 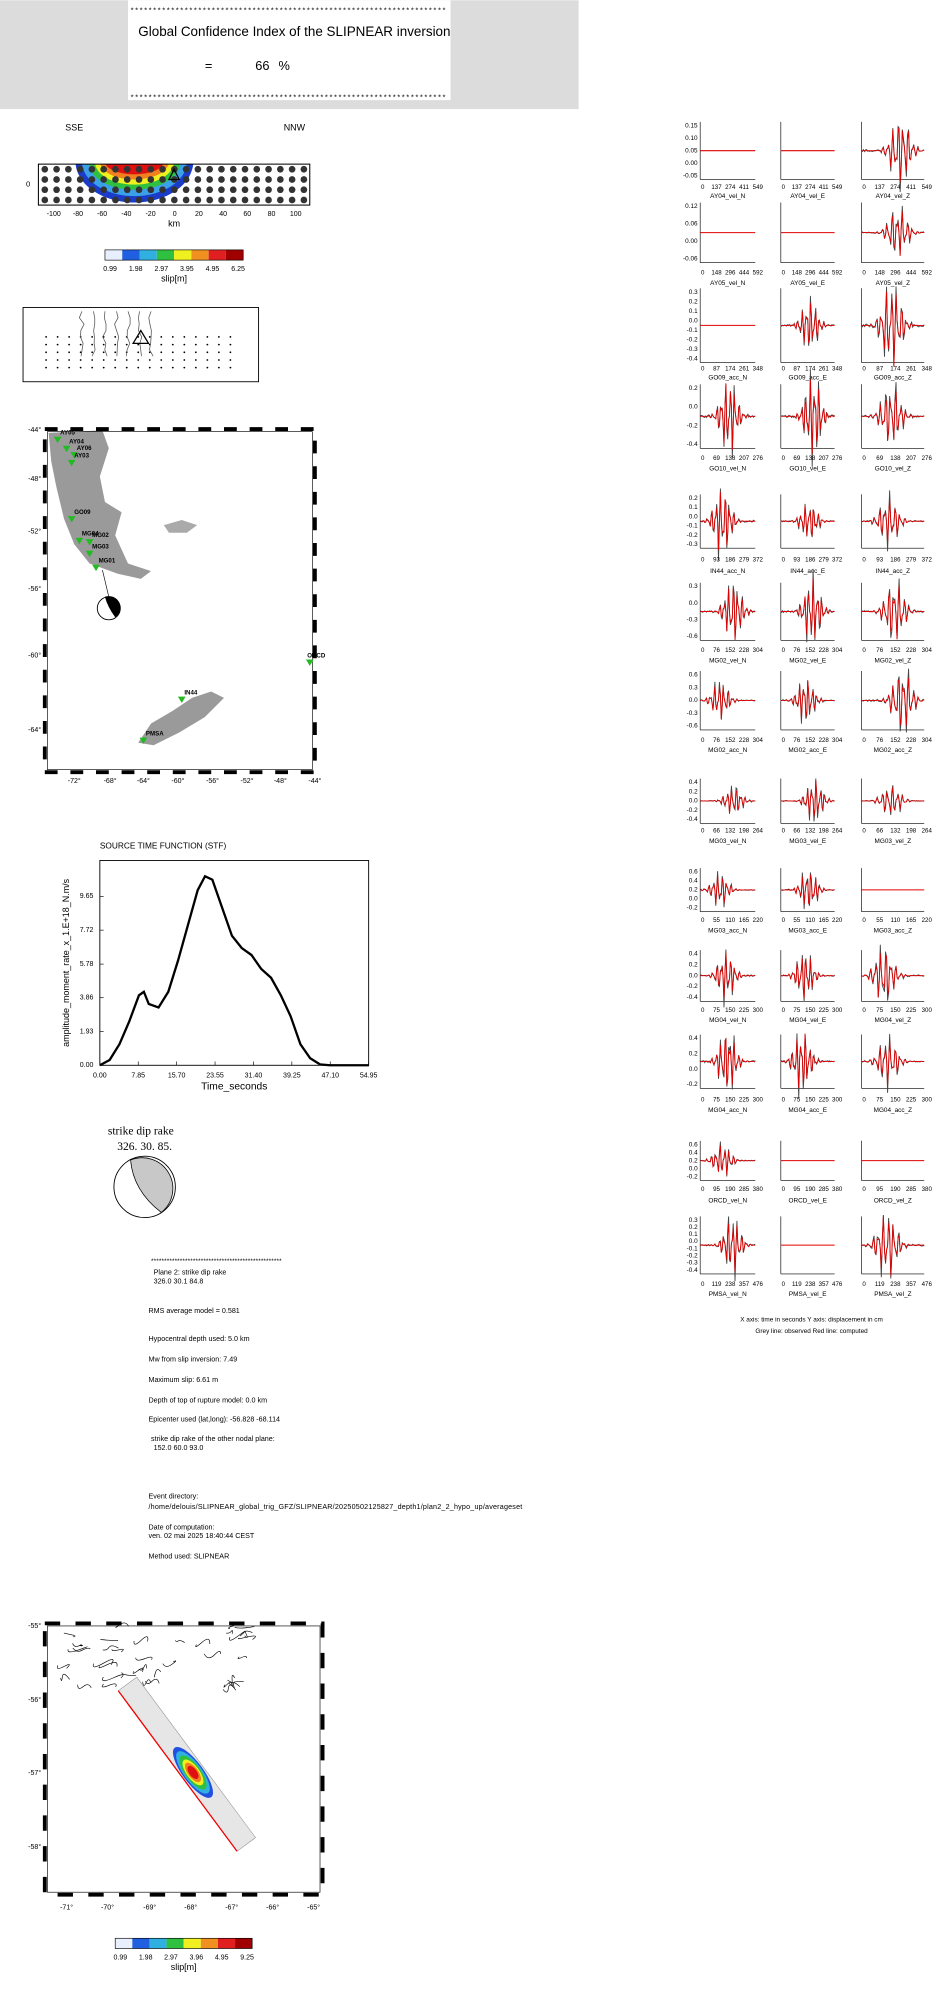 I want to click on x-tick-label: 137, so click(x=880, y=187).